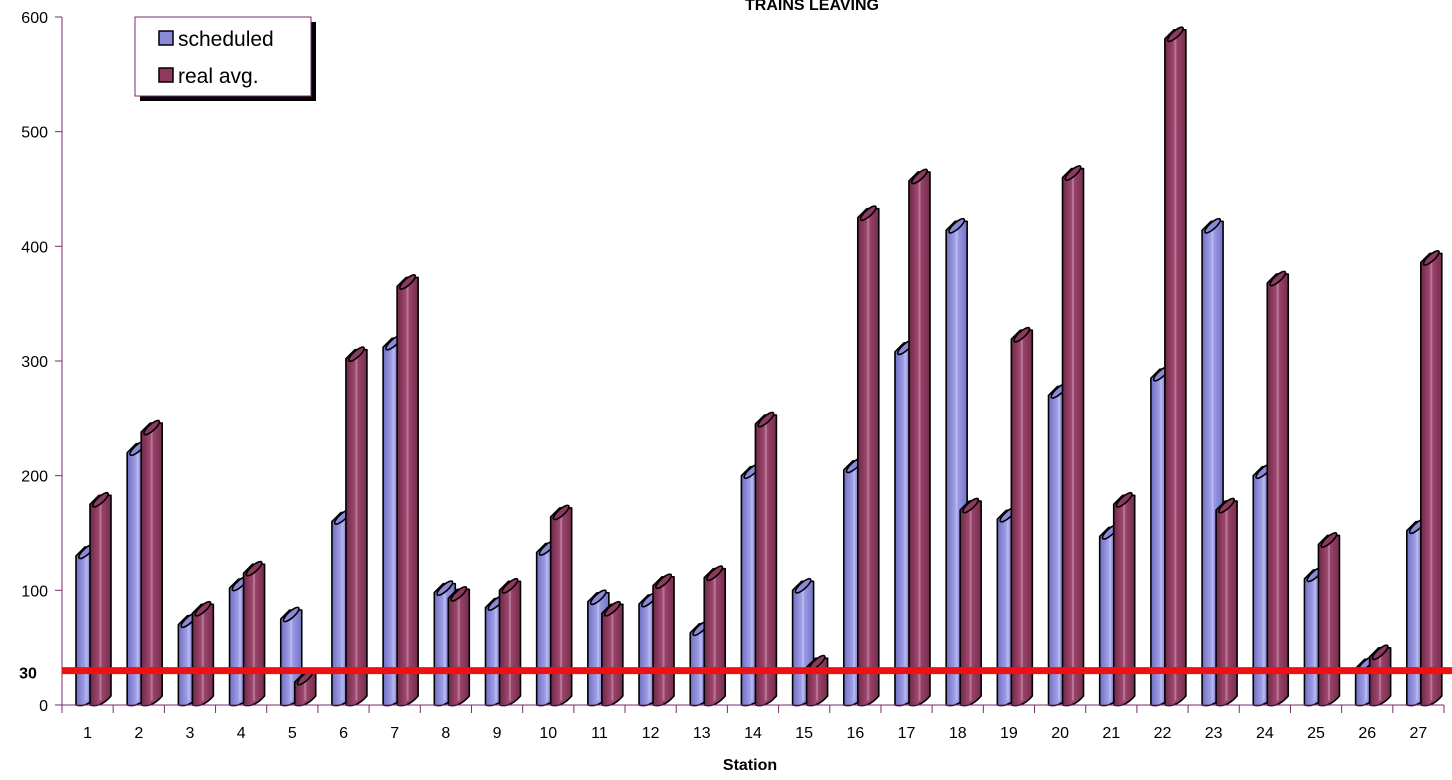 This screenshot has width=1452, height=780. I want to click on x-tick-label: 23, so click(1214, 733).